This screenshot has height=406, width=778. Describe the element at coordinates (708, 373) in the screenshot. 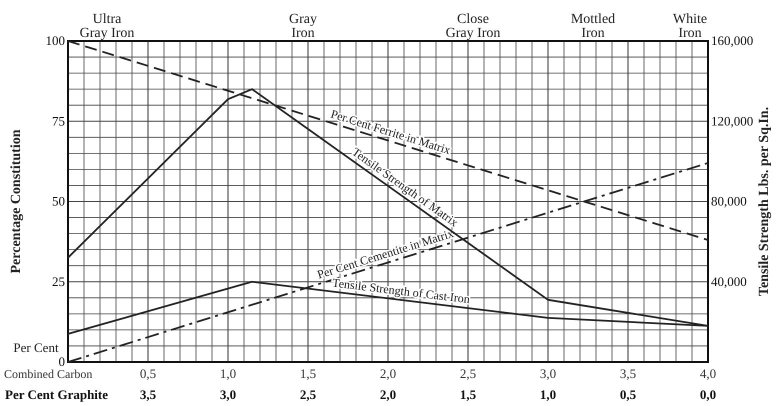

I see `x-tick-label: 4,0` at that location.